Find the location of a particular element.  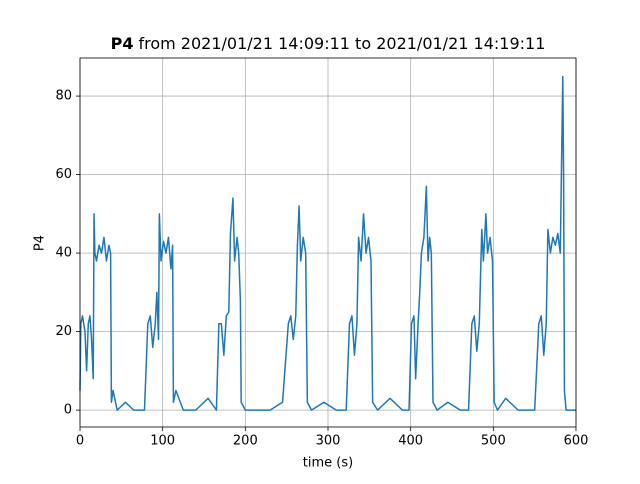

y-tick-label: 80 is located at coordinates (63, 96).